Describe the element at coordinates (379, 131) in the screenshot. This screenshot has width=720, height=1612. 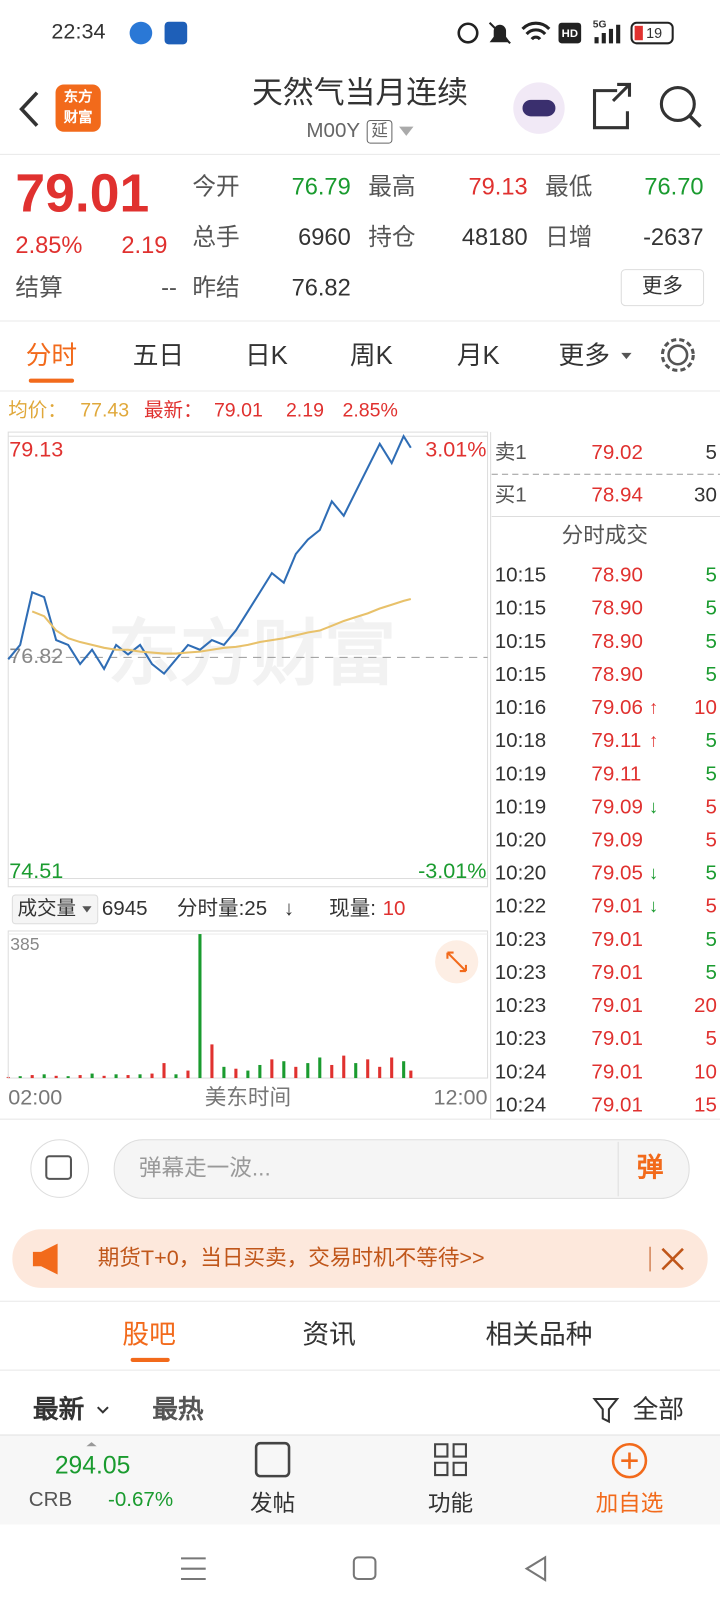
I see `badge` at that location.